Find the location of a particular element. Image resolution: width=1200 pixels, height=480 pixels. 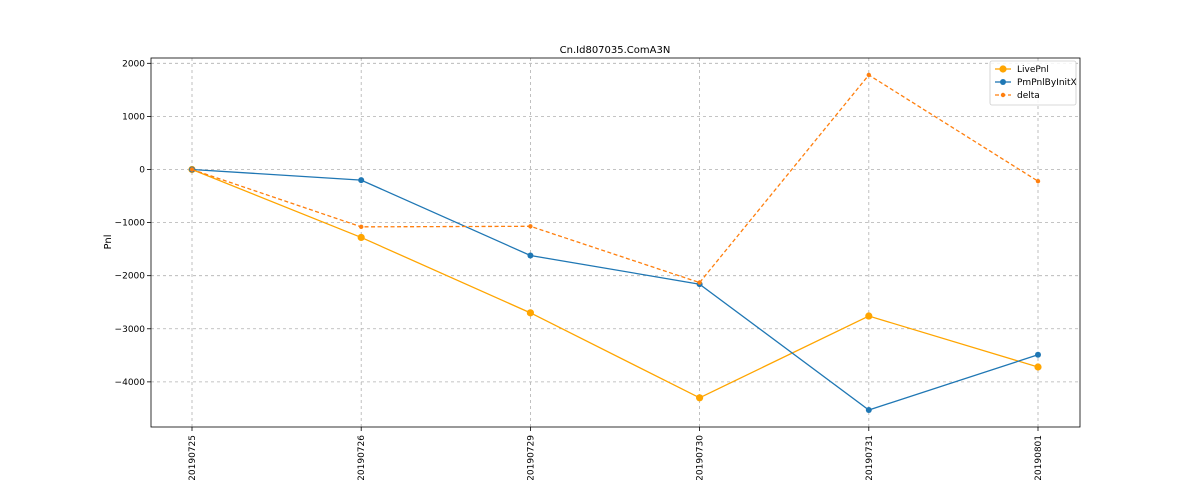

x-tick-label: 20190725 is located at coordinates (193, 457).